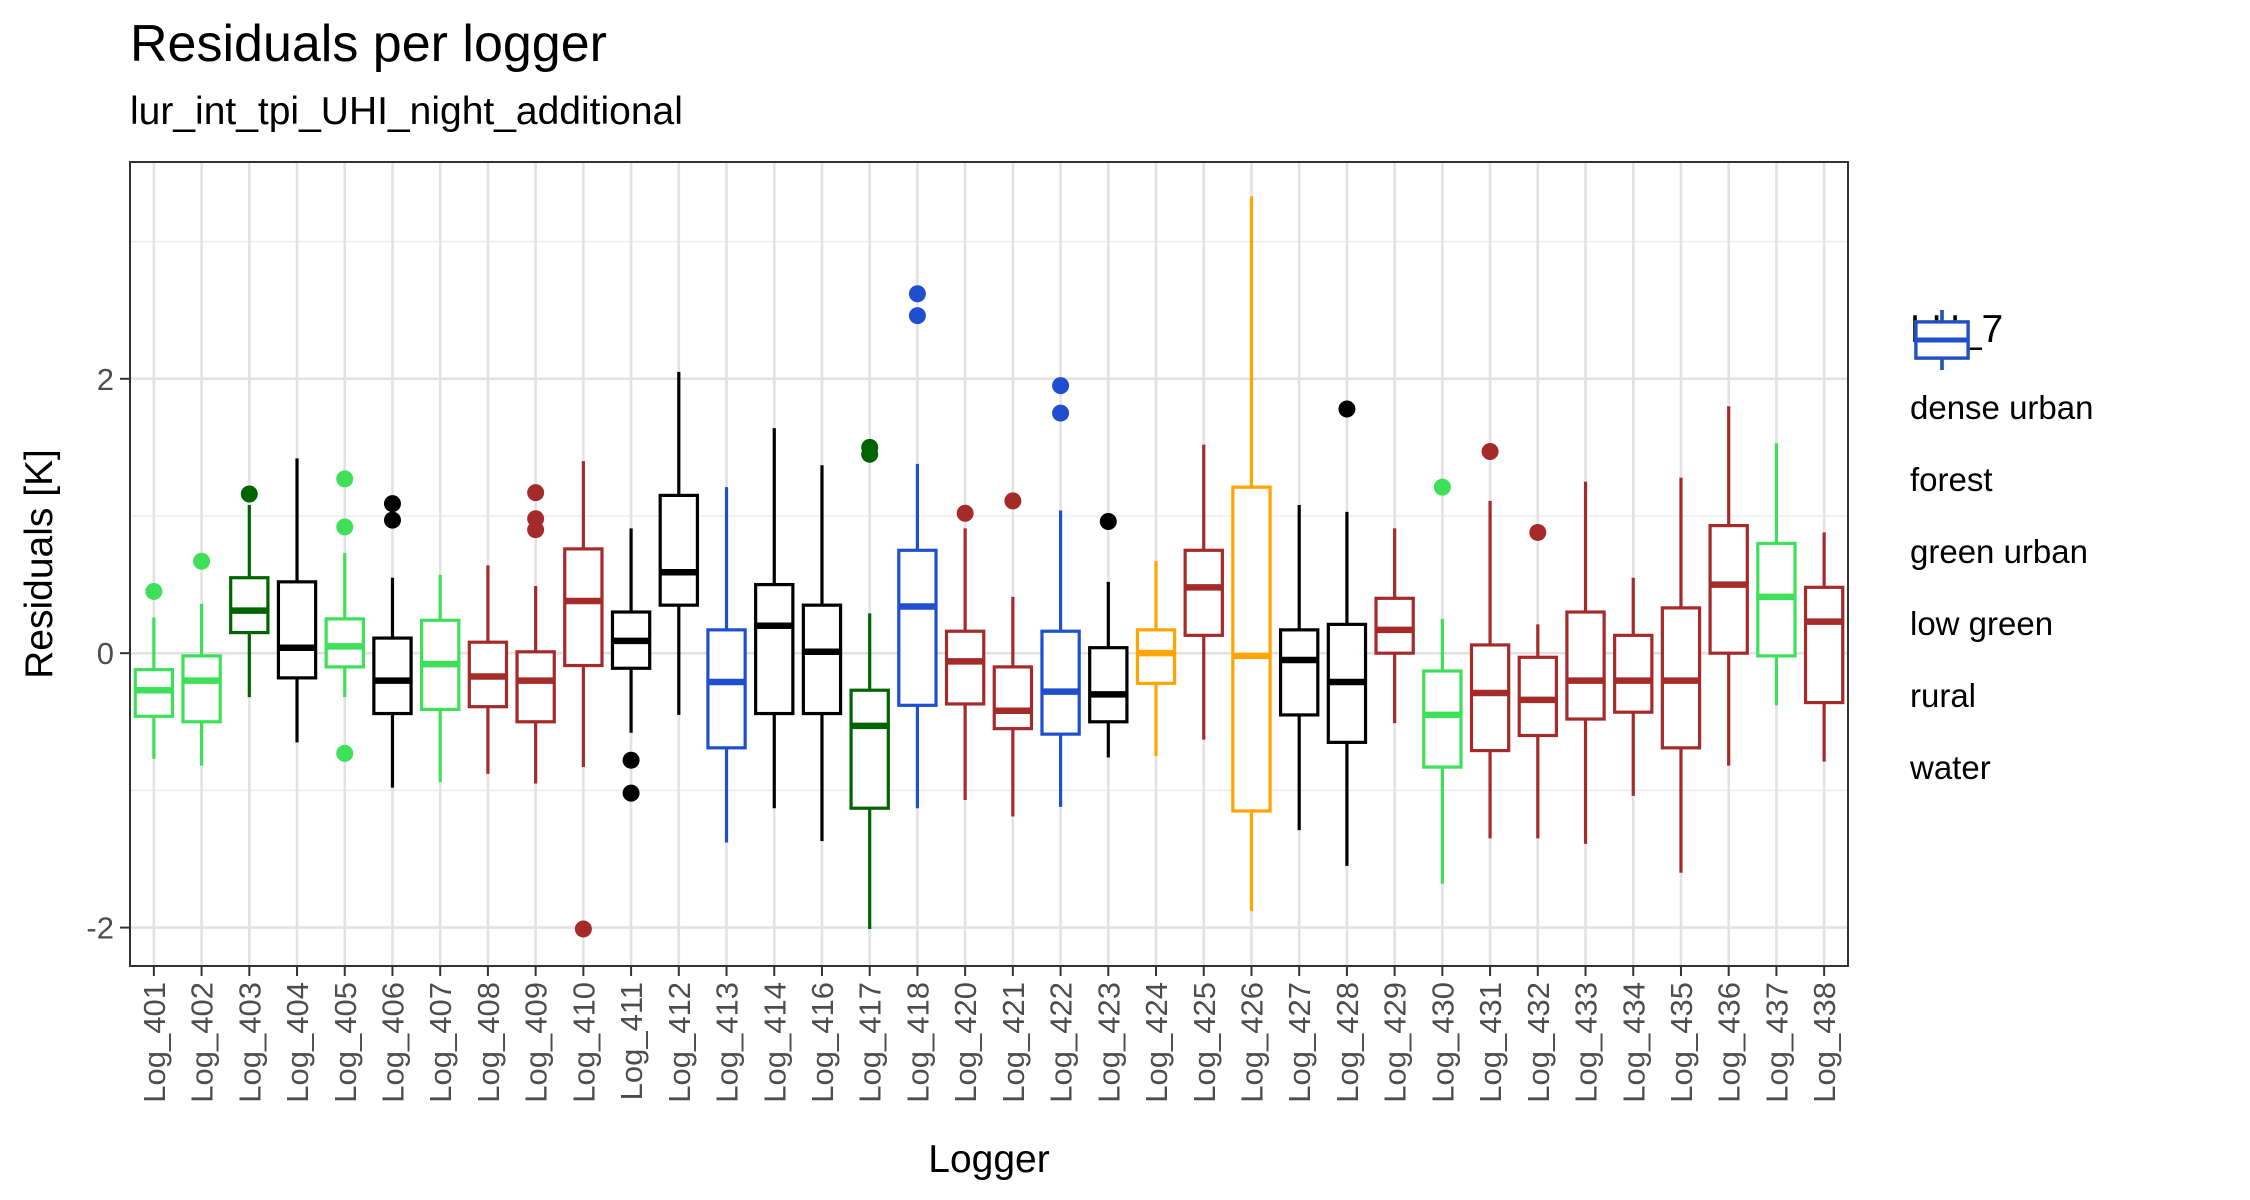  What do you see at coordinates (1442, 1042) in the screenshot?
I see `x-tick-label: Log_430` at bounding box center [1442, 1042].